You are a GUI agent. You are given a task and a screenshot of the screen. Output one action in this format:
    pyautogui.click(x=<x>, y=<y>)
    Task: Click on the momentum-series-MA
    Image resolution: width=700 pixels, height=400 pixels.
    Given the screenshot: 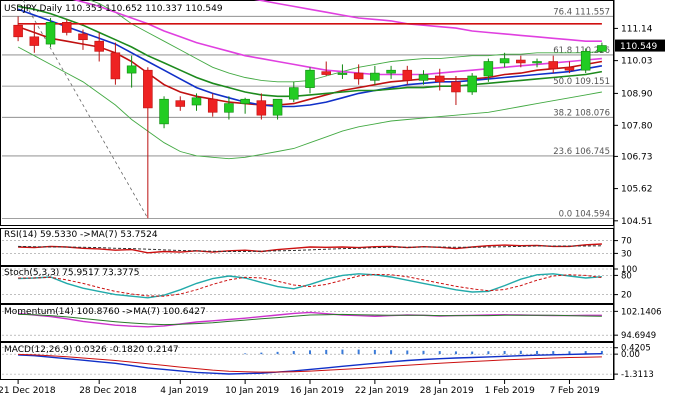 What is the action you would take?
    pyautogui.click(x=310, y=319)
    